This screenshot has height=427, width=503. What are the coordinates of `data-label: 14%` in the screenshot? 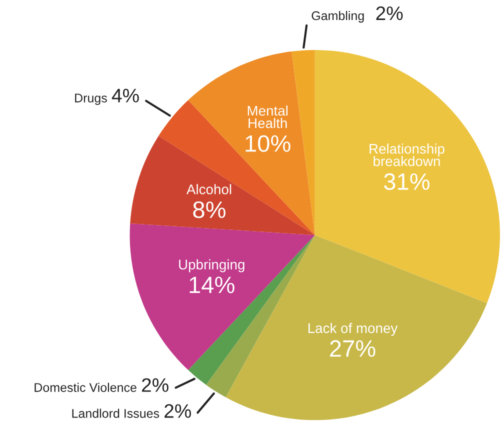 It's located at (212, 285).